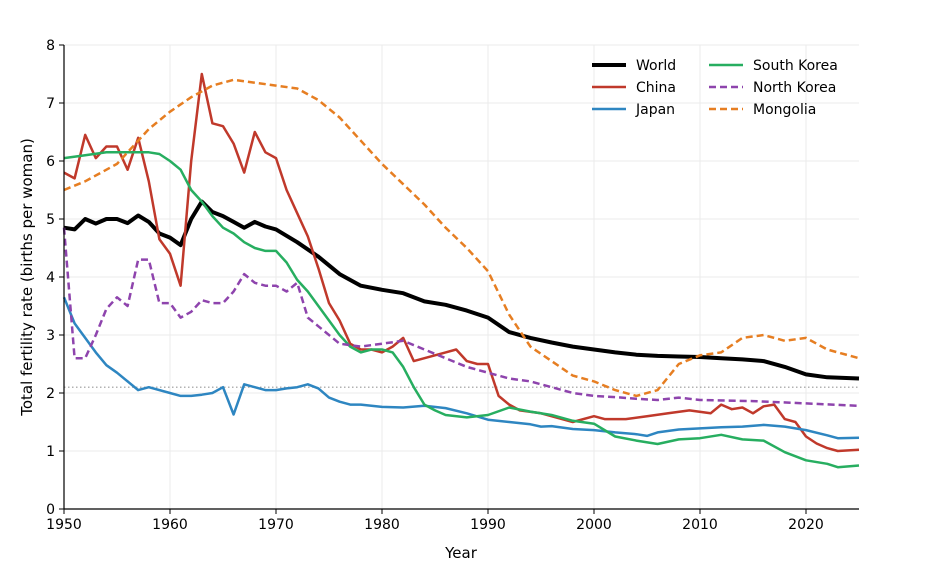 This screenshot has height=576, width=927. Describe the element at coordinates (27, 277) in the screenshot. I see `y-axis-label: Total fertility rate (births per woman)` at that location.